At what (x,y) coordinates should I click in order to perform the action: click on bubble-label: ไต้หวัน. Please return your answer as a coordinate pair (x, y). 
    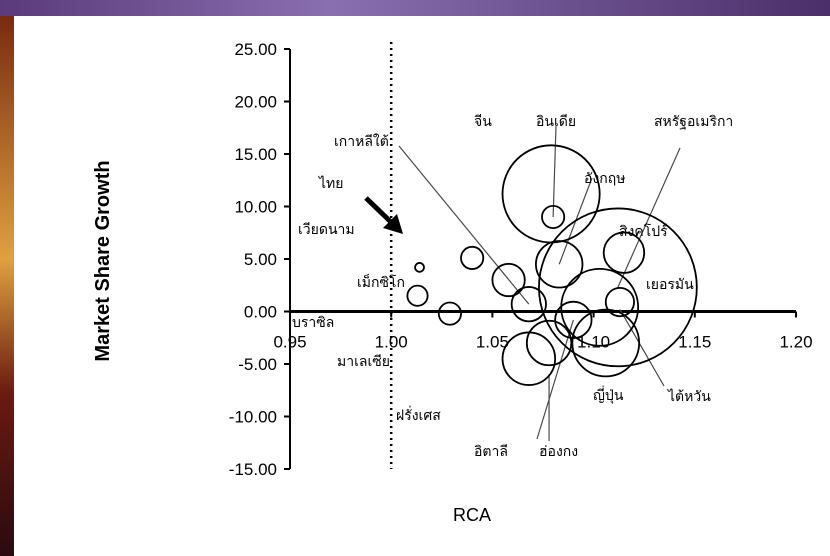
    Looking at the image, I should click on (689, 396).